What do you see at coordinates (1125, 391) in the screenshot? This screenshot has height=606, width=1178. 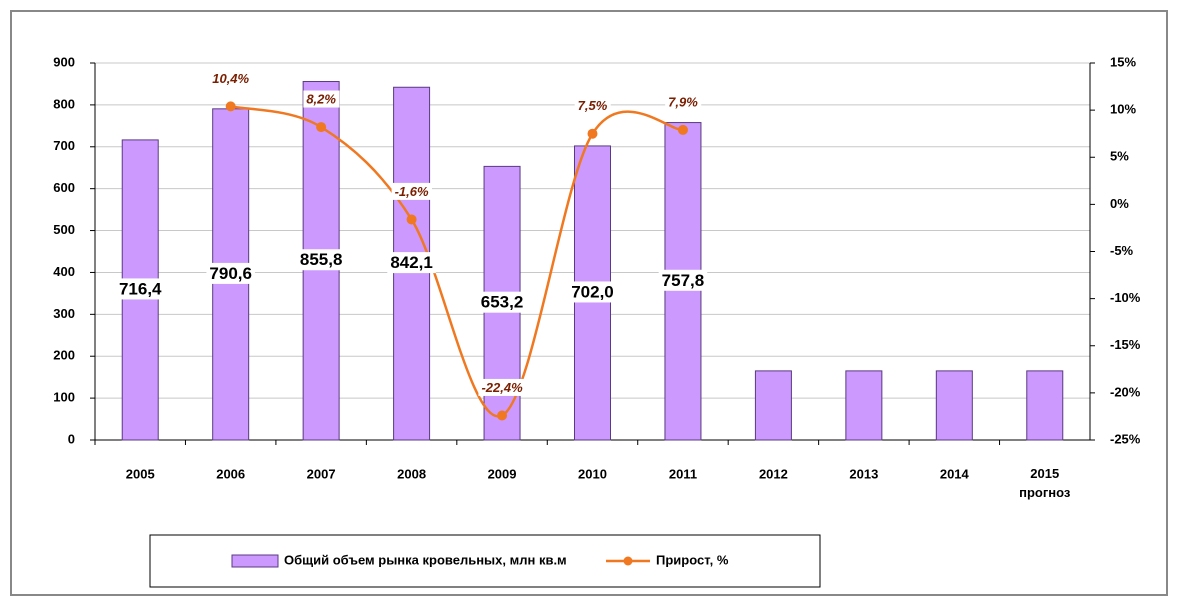 I see `y2-tick-label: -20%` at bounding box center [1125, 391].